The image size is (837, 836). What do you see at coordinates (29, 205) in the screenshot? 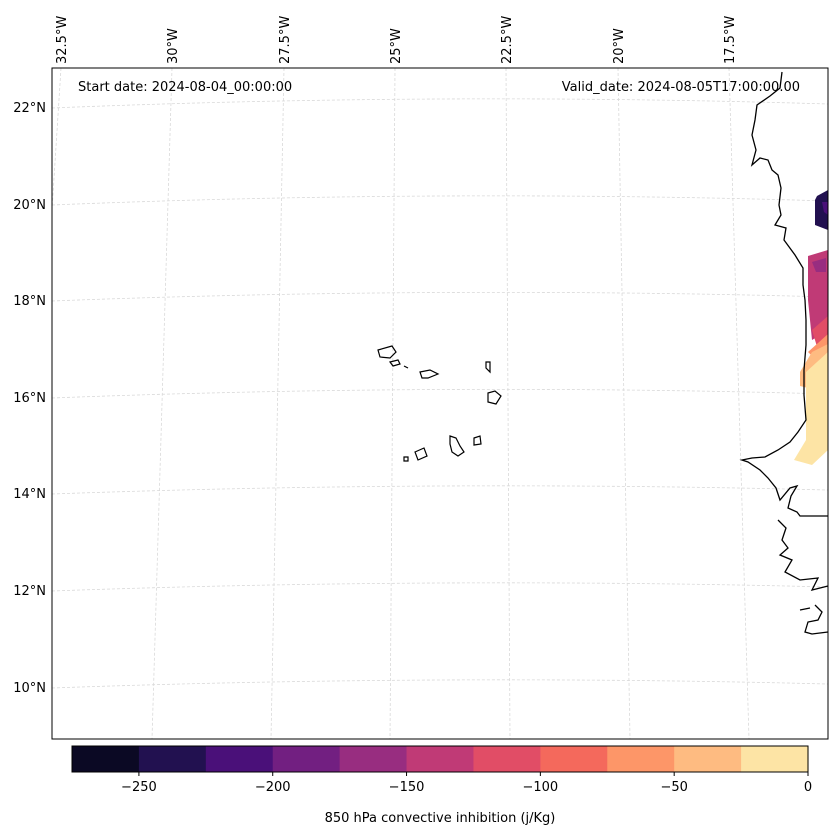
I see `lat-label: 20°N` at bounding box center [29, 205].